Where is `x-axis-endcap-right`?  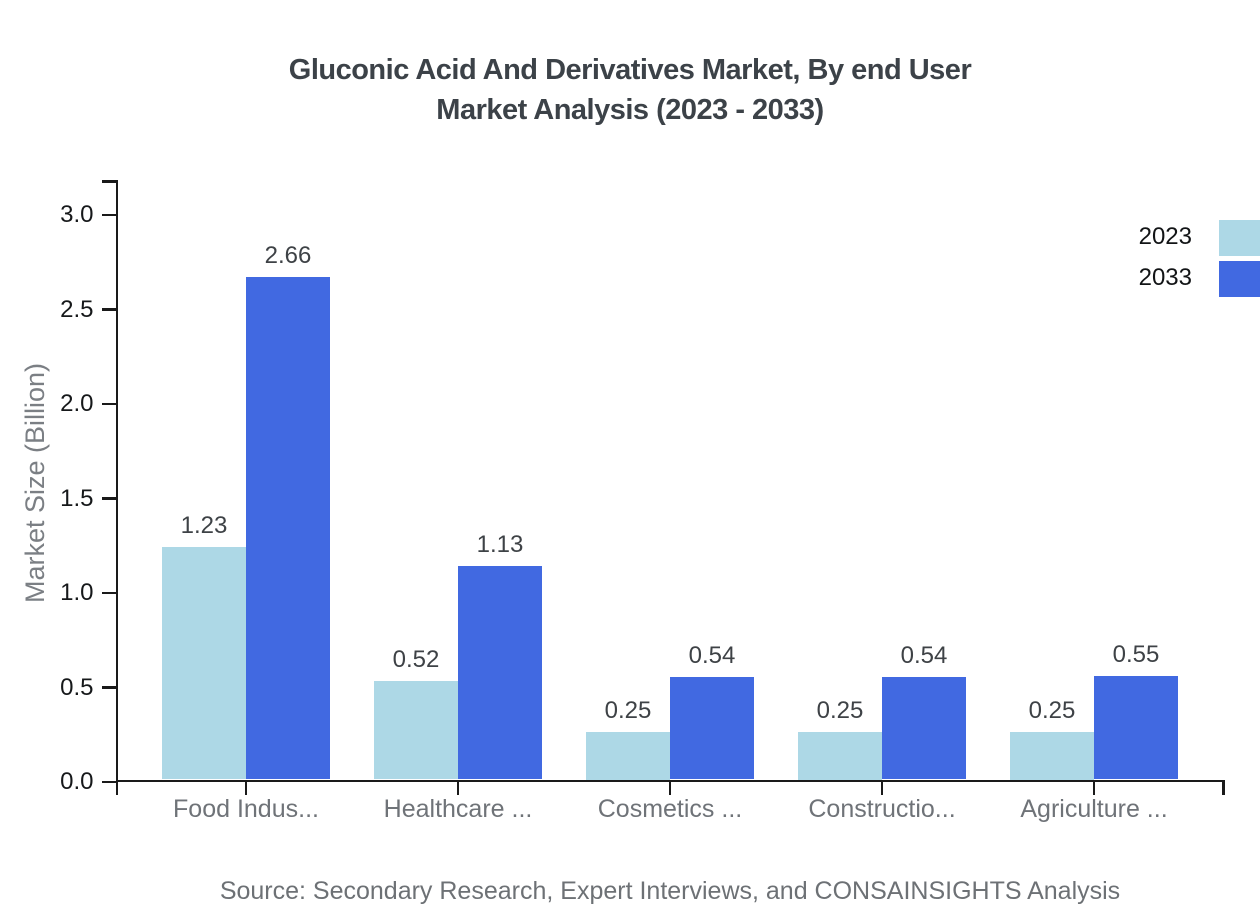
x-axis-endcap-right is located at coordinates (1223, 788).